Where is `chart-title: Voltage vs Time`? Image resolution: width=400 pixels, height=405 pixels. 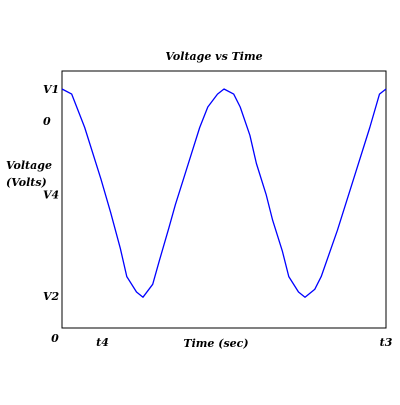 chart-title: Voltage vs Time is located at coordinates (213, 56).